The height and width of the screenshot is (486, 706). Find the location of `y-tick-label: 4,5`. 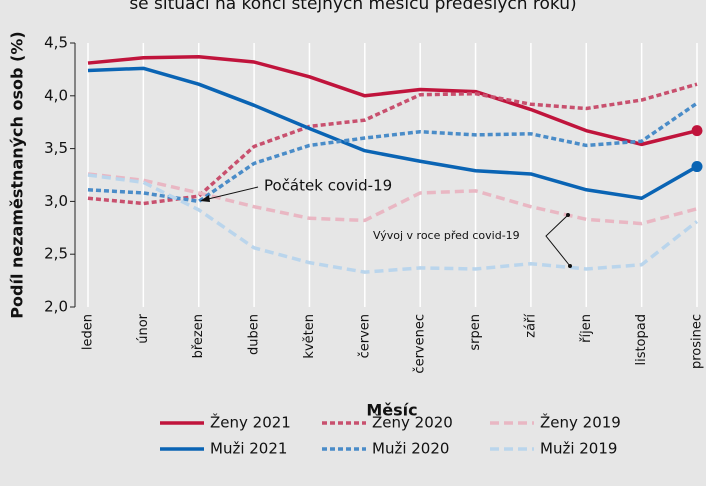

y-tick-label: 4,5 is located at coordinates (56, 43).